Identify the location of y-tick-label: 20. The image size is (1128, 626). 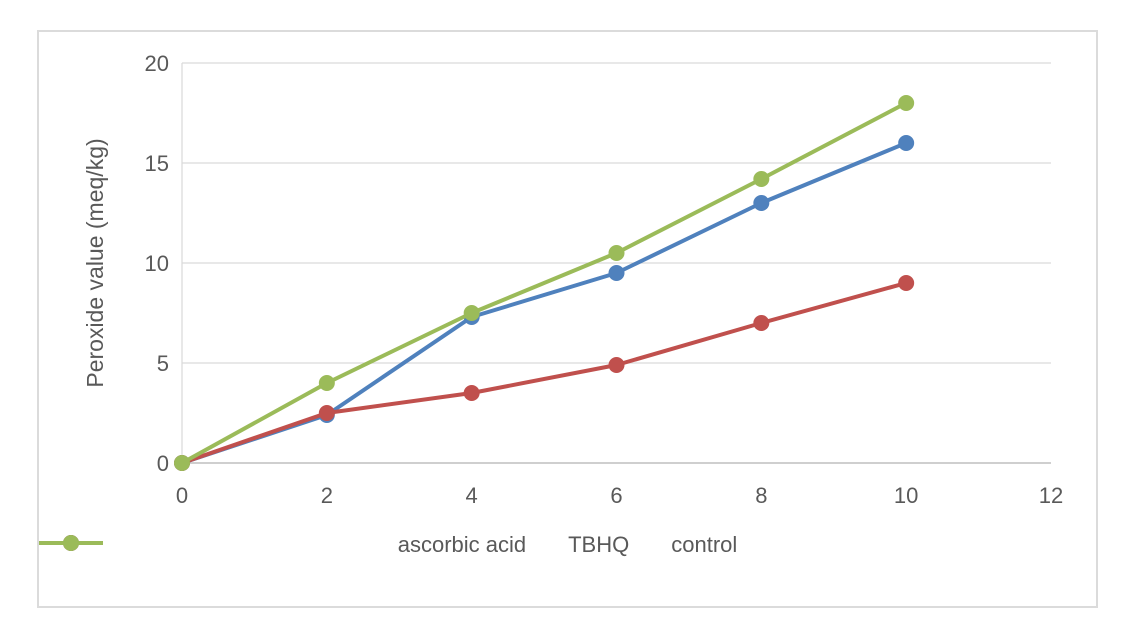
(157, 63).